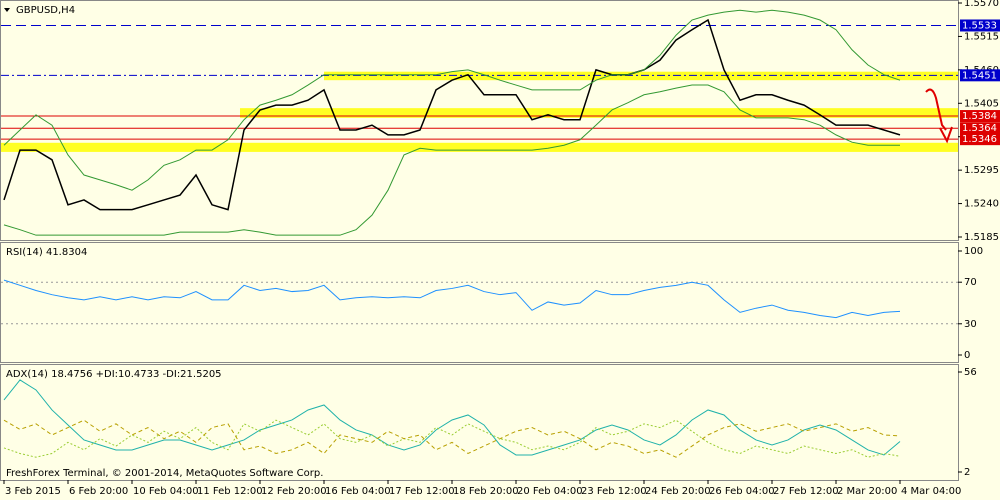 The height and width of the screenshot is (500, 1000). Describe the element at coordinates (967, 472) in the screenshot. I see `y-tick-label: 2` at that location.